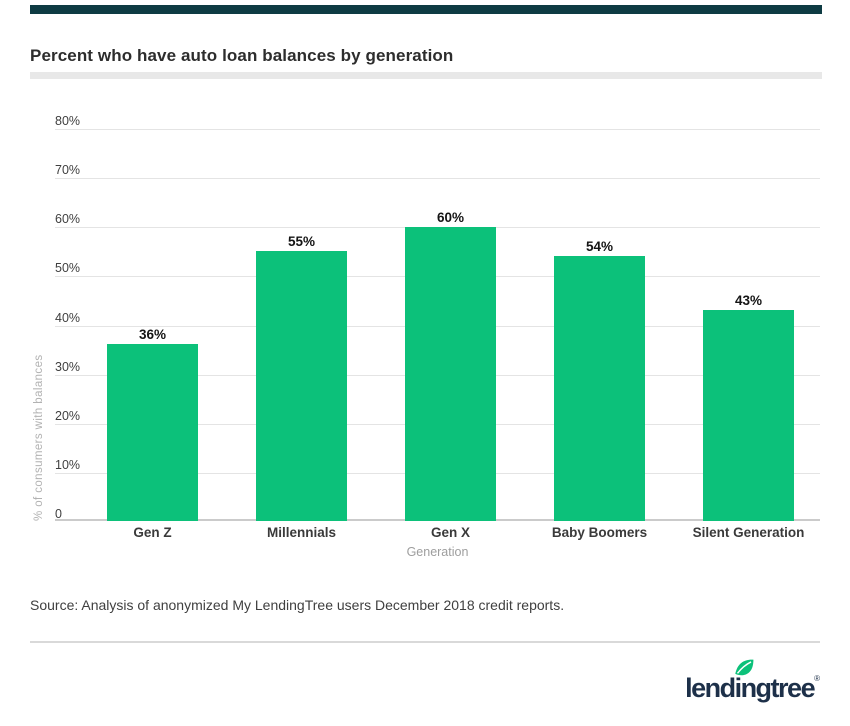  Describe the element at coordinates (450, 532) in the screenshot. I see `x-tick-label-gen-x: Gen X` at that location.